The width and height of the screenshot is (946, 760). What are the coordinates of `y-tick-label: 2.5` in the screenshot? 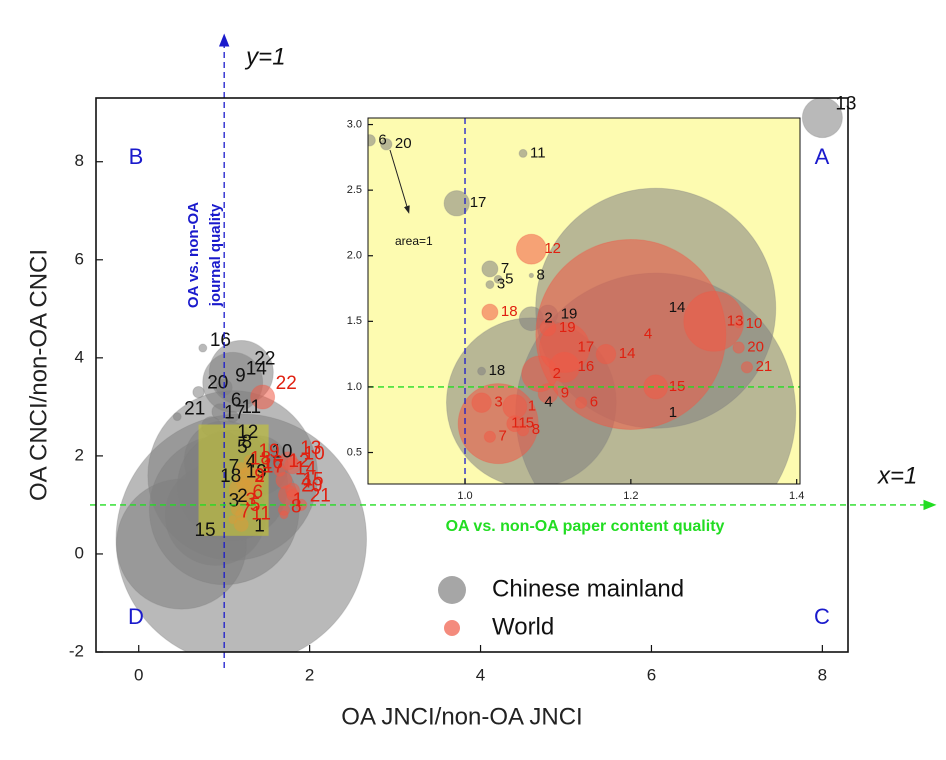 It's located at (354, 190).